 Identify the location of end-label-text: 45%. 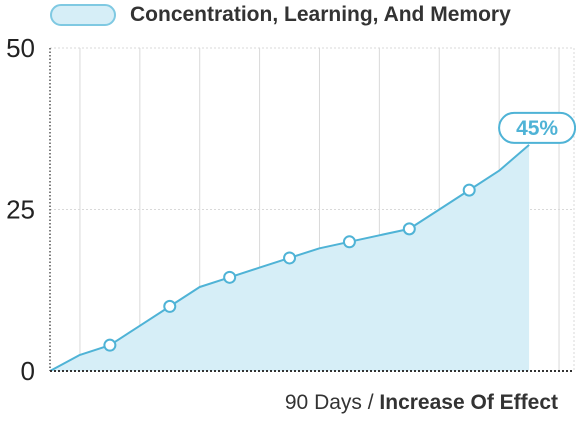
(537, 128).